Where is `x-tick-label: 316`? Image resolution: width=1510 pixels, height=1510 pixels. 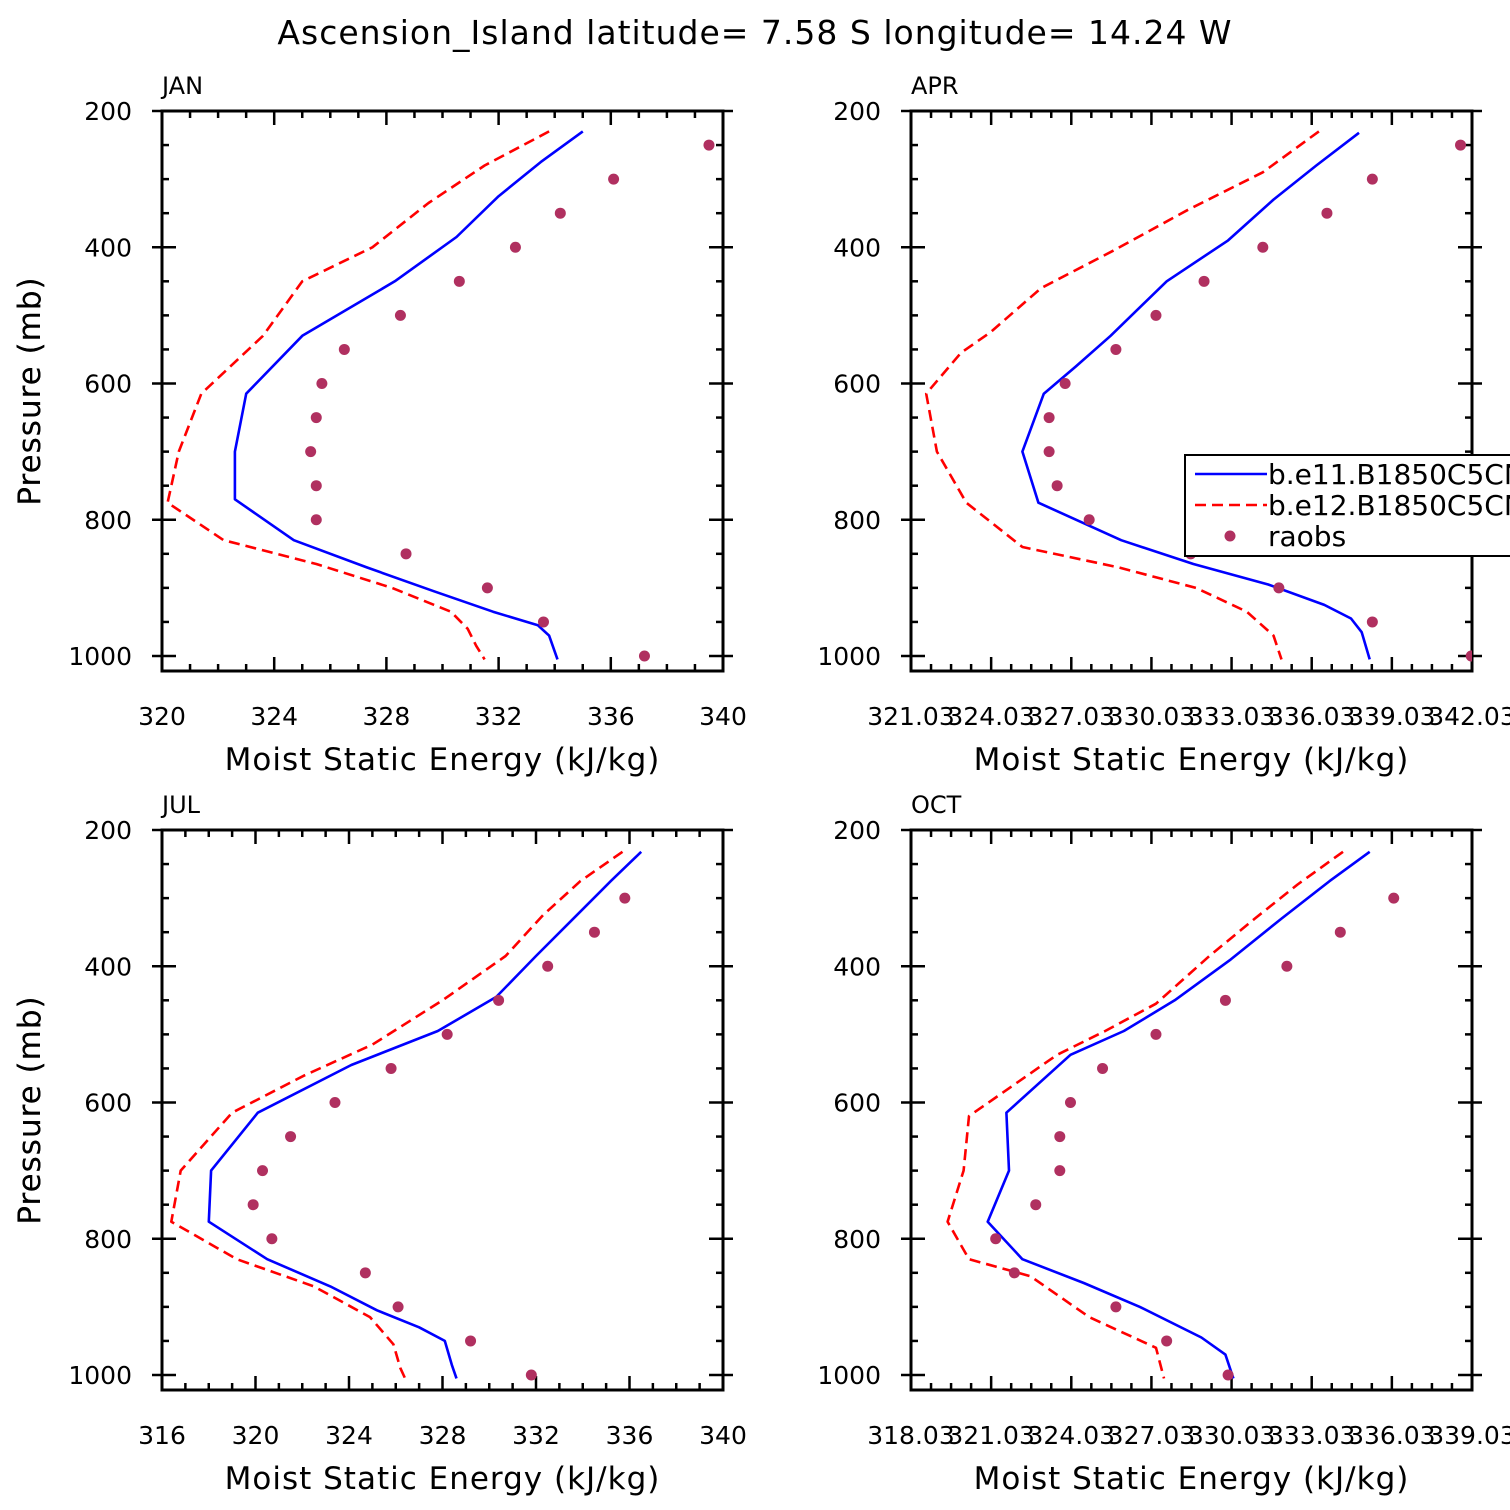 x-tick-label: 316 is located at coordinates (162, 1435).